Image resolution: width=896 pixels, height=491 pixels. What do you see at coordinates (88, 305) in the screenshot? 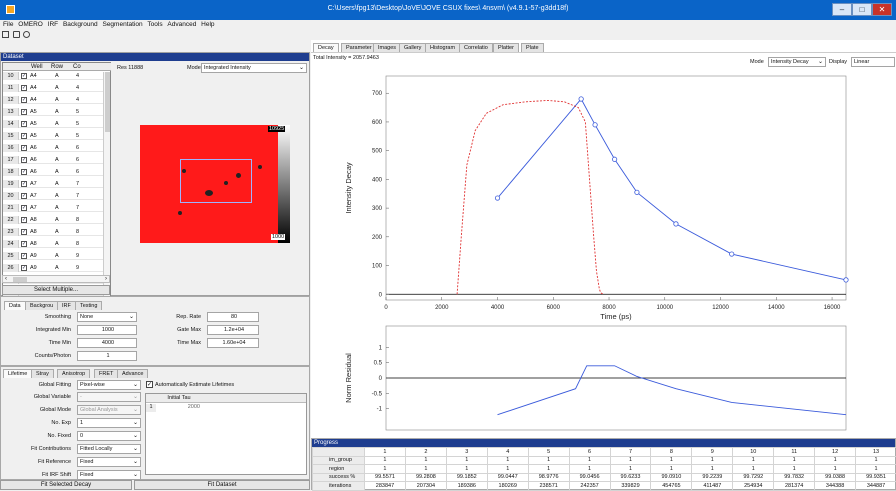
I see `tab-testing: Testing` at bounding box center [88, 305].